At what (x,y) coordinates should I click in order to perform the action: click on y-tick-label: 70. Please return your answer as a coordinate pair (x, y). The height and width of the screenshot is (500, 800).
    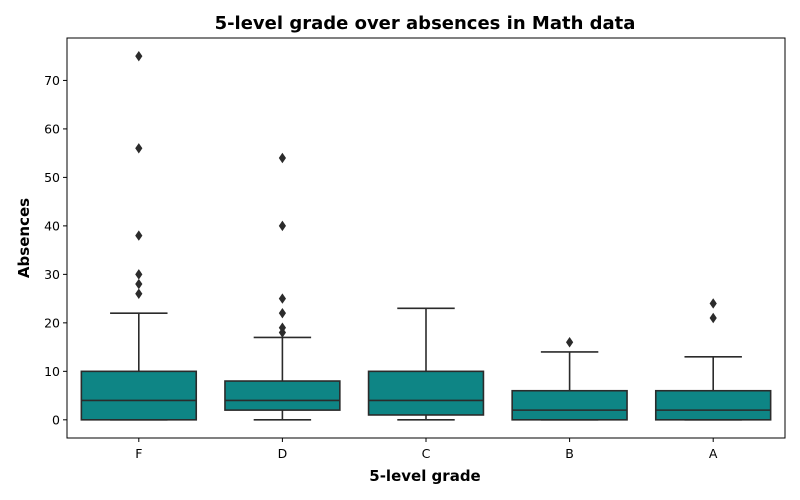
    Looking at the image, I should click on (52, 80).